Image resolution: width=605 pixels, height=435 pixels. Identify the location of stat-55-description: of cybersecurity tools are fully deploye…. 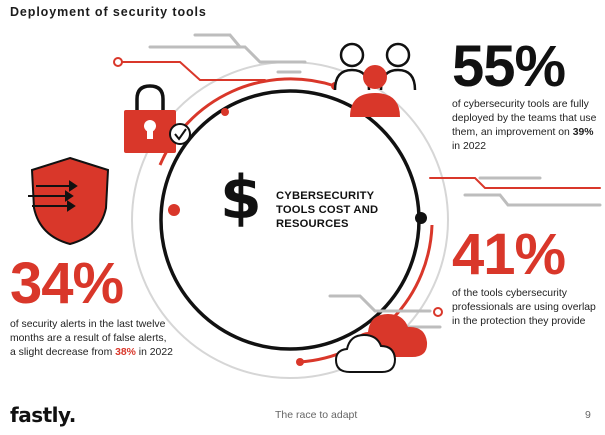
(524, 125).